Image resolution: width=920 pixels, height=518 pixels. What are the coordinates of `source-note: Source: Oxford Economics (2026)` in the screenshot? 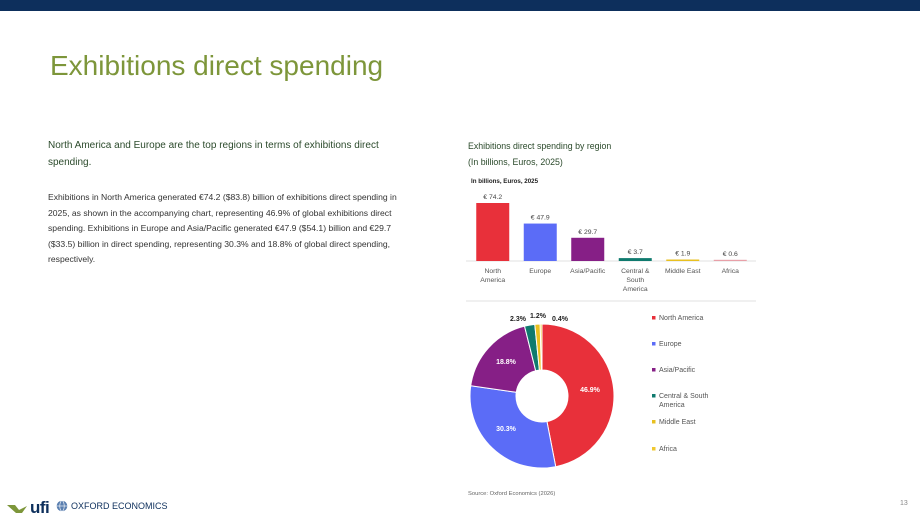 It's located at (512, 494).